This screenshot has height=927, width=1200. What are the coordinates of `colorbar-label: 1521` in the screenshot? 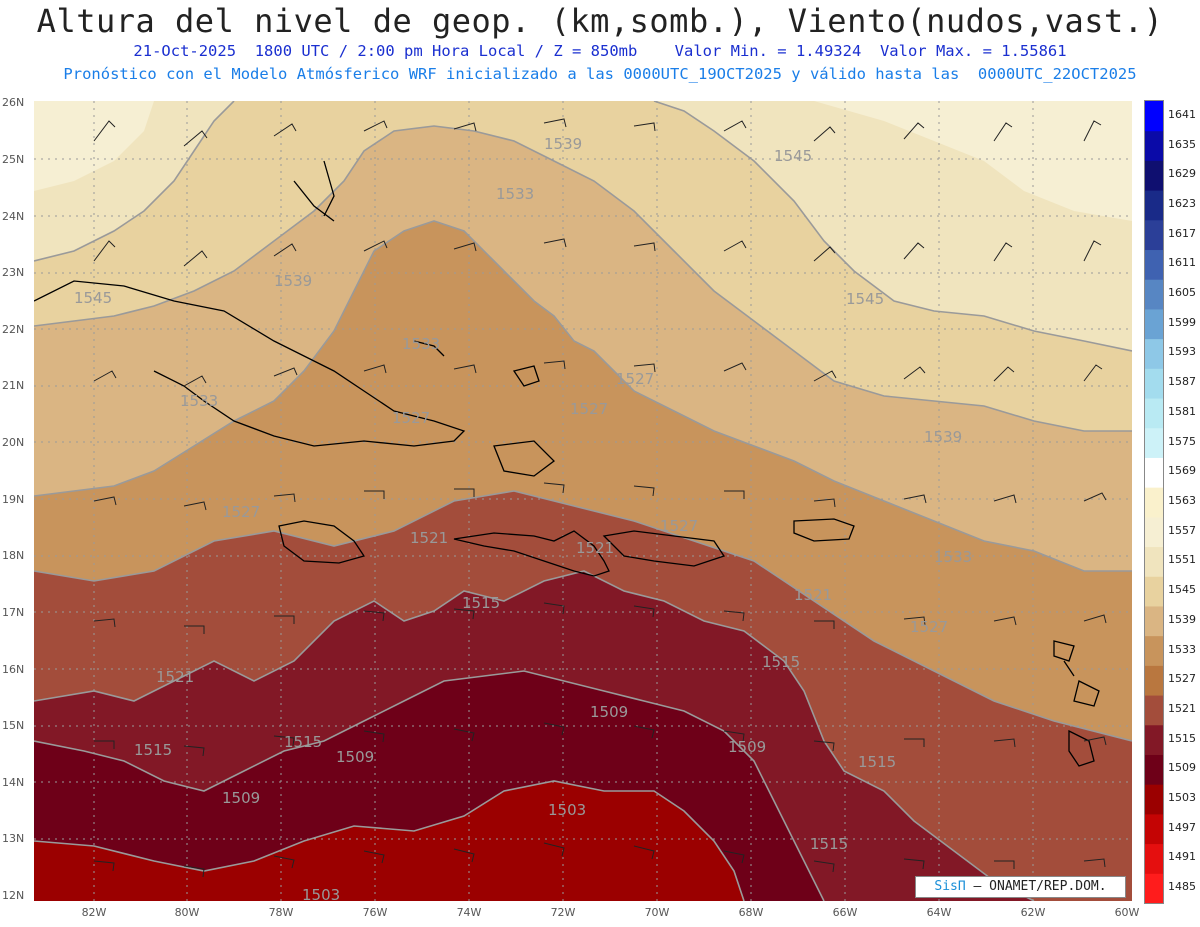 It's located at (1182, 708).